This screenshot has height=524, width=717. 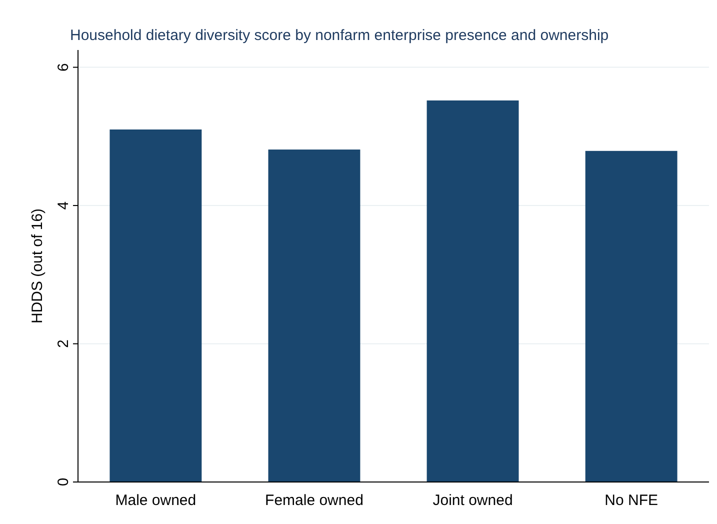 What do you see at coordinates (37, 266) in the screenshot?
I see `y-axis-title: HDDS (out of 16)` at bounding box center [37, 266].